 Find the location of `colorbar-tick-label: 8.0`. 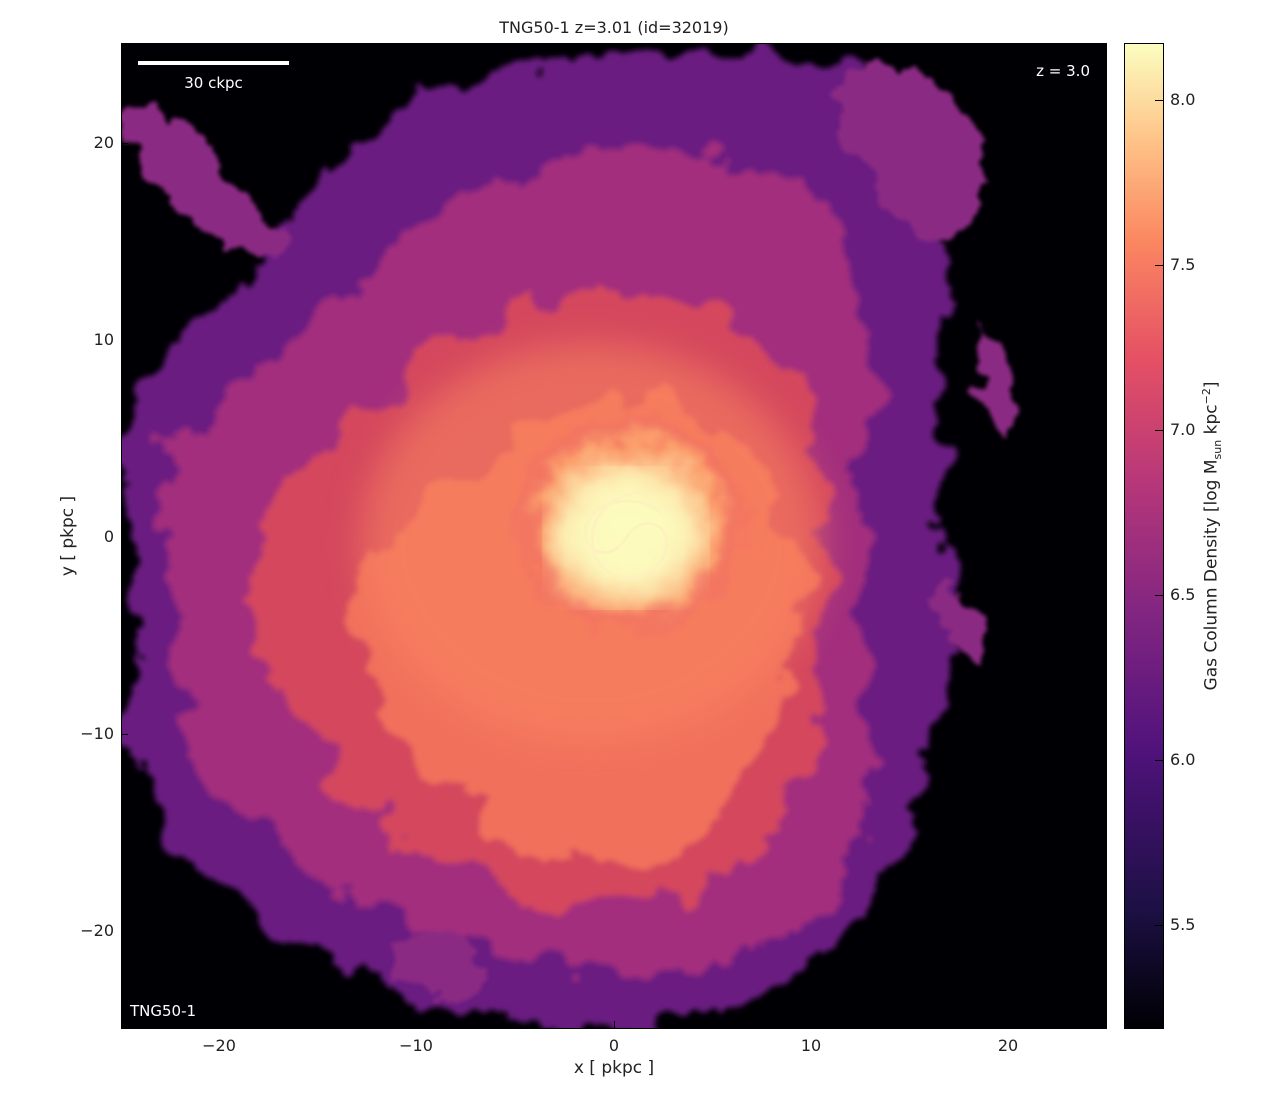

colorbar-tick-label: 8.0 is located at coordinates (1183, 99).